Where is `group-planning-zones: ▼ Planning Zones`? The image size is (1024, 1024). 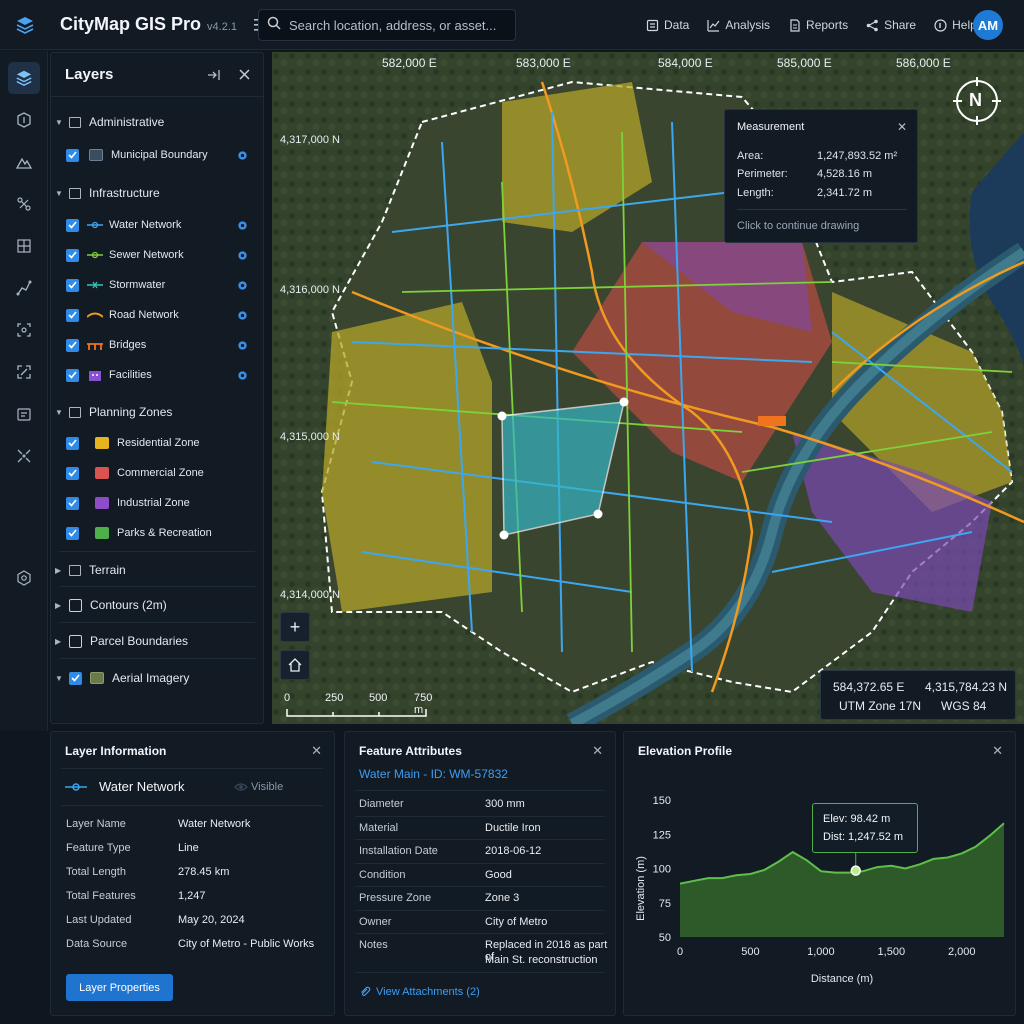
group-planning-zones: ▼ Planning Zones is located at coordinates (157, 412).